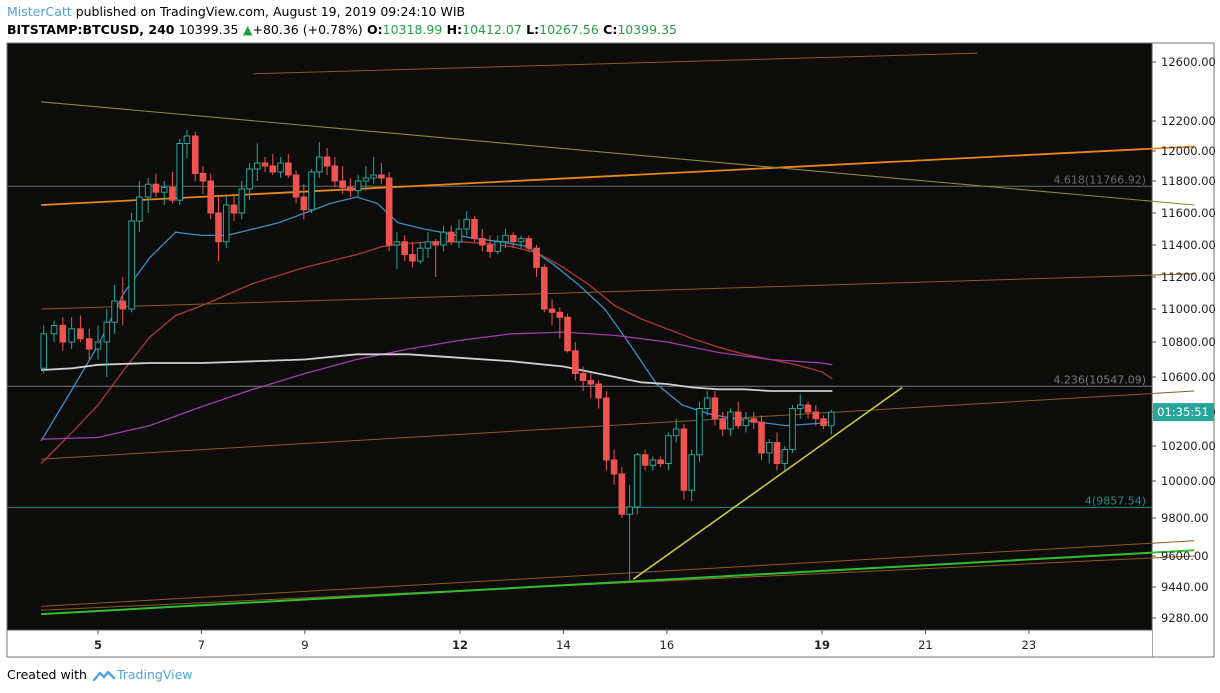 This screenshot has width=1220, height=693. Describe the element at coordinates (1099, 379) in the screenshot. I see `fib-label-1: 4.236(10547.09)` at that location.